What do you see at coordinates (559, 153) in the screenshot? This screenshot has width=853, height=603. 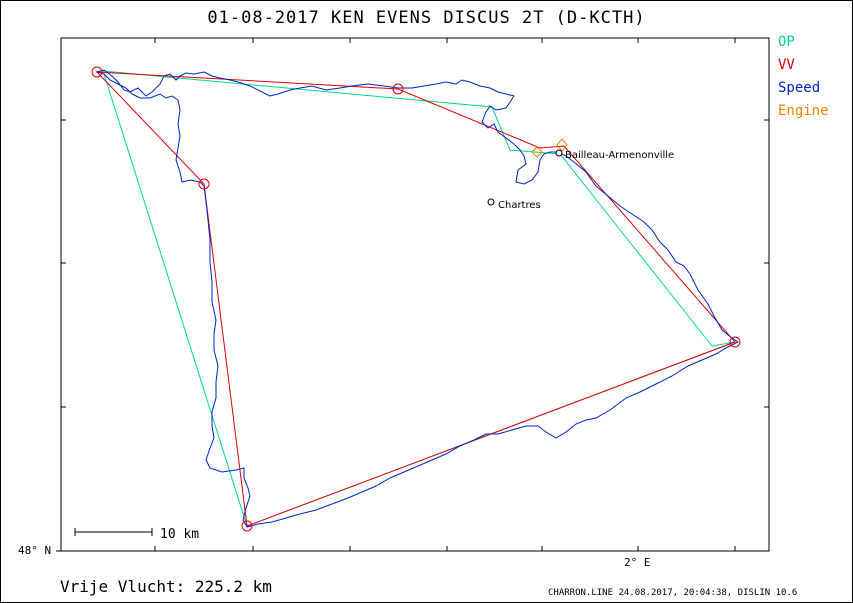 I see `place-dot-bailleau` at bounding box center [559, 153].